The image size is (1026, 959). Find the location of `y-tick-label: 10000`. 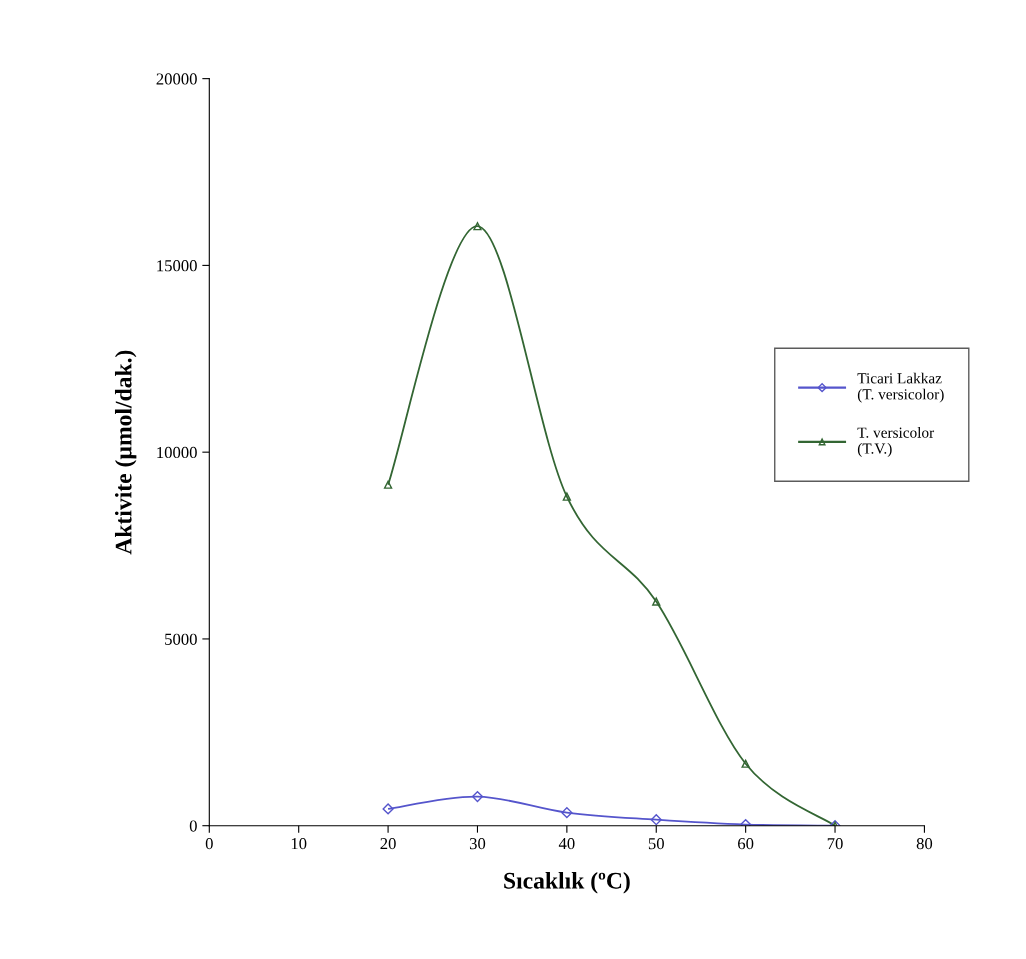

y-tick-label: 10000 is located at coordinates (177, 452).